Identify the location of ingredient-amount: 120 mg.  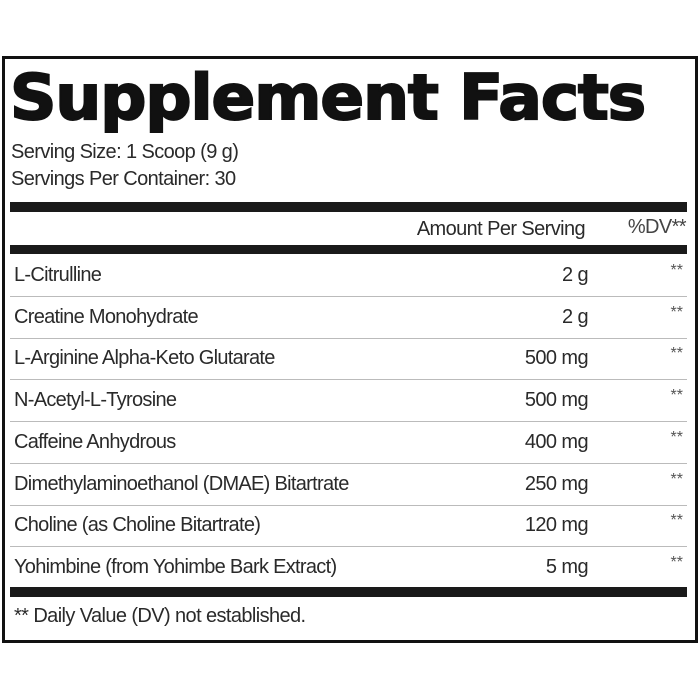
(556, 525).